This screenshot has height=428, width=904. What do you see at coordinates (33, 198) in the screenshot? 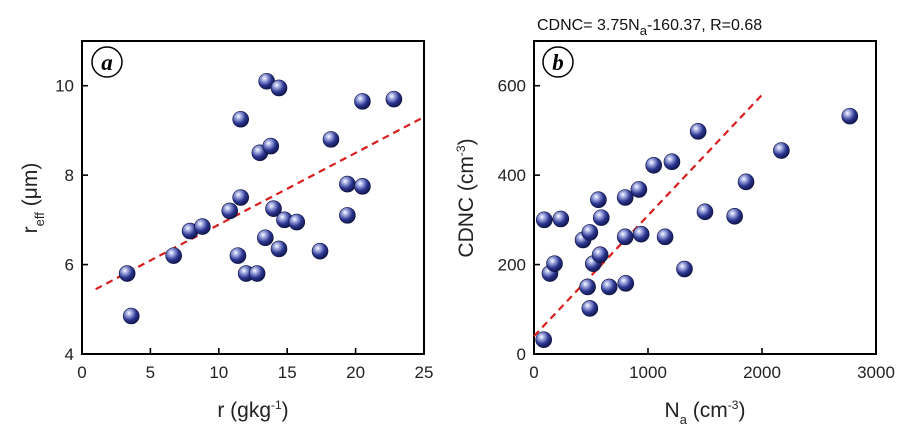
I see `panel-a-y-label: reff (μm)` at bounding box center [33, 198].